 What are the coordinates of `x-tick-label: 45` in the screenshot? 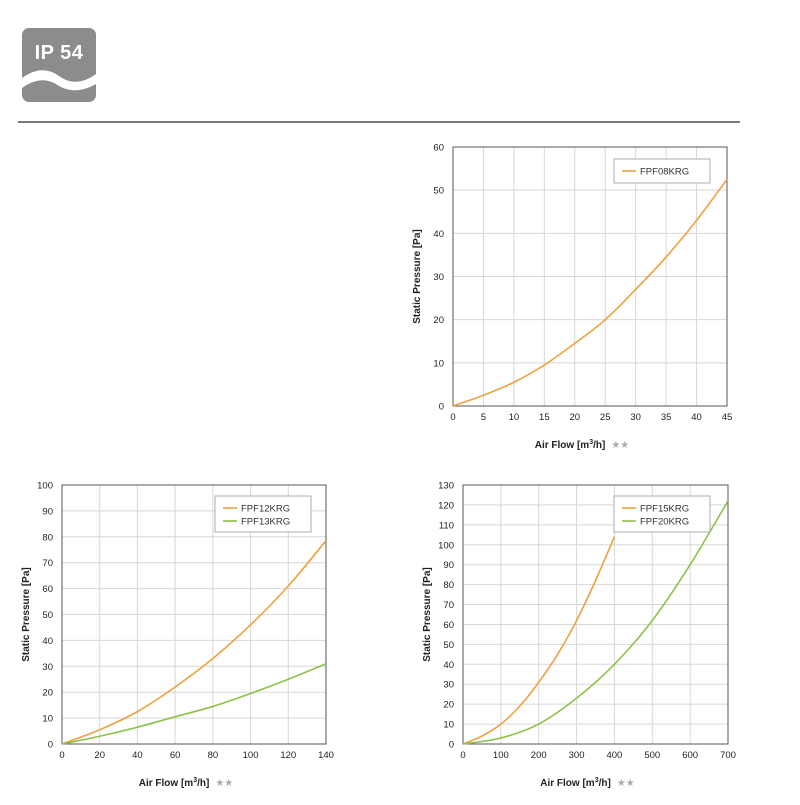 It's located at (727, 417).